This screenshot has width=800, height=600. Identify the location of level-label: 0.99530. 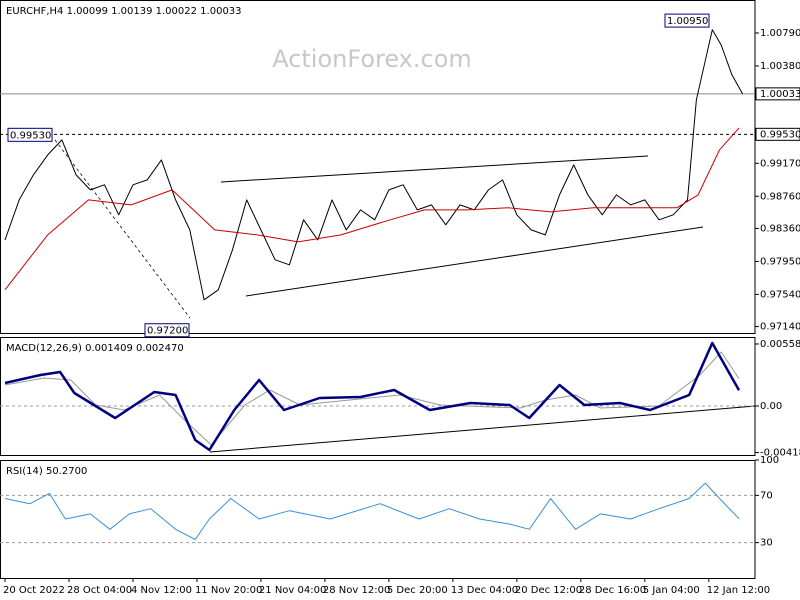
(780, 134).